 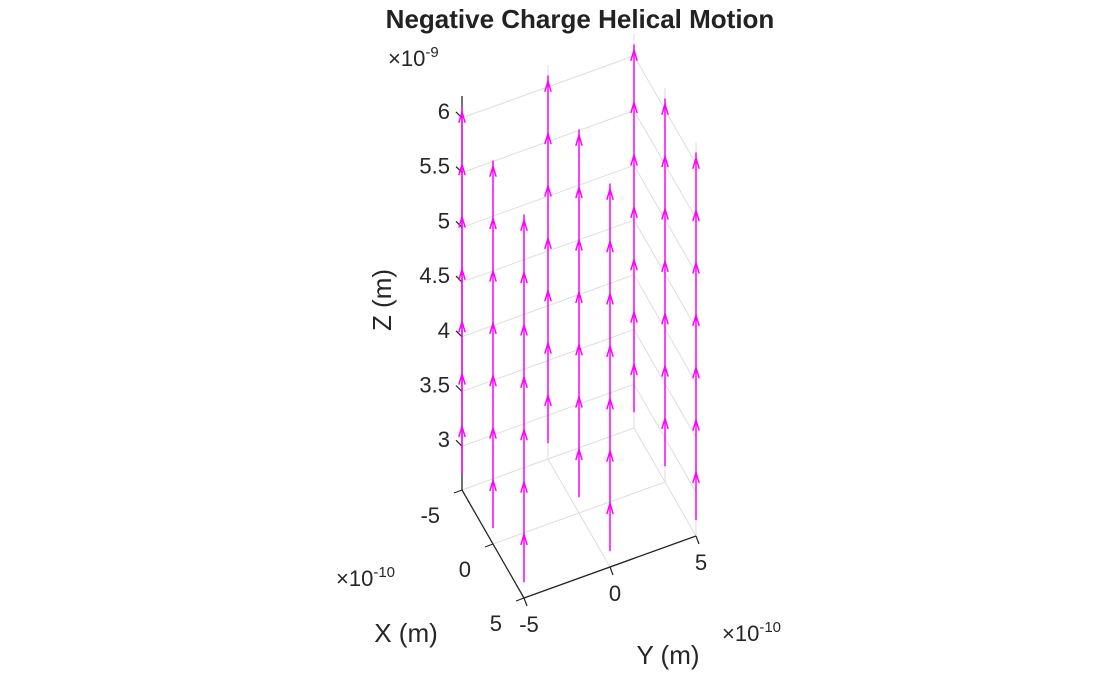 I want to click on y-exponent-base: ×10, so click(x=740, y=633).